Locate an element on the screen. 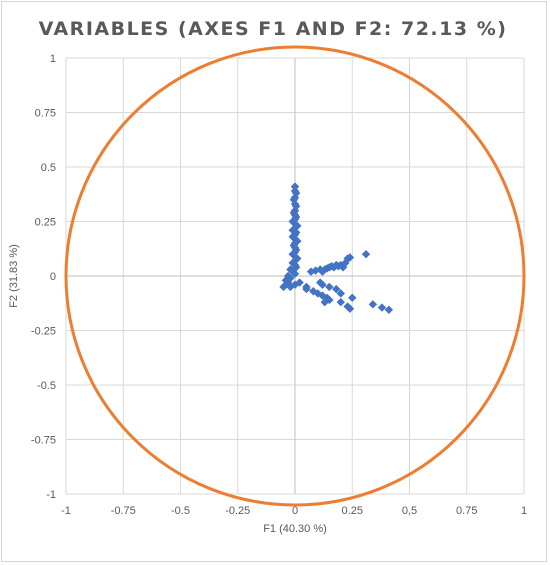 The width and height of the screenshot is (550, 565). y-tick-label: -1 is located at coordinates (51, 495).